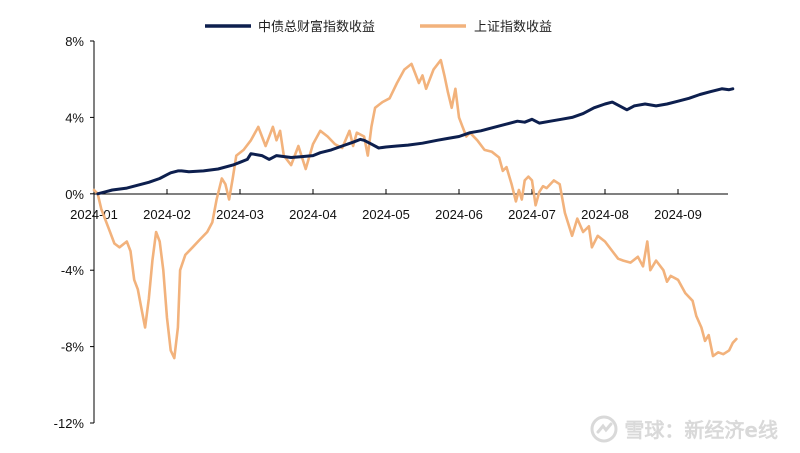 The width and height of the screenshot is (800, 453). Describe the element at coordinates (167, 214) in the screenshot. I see `x-tick-label: 2024-02` at that location.